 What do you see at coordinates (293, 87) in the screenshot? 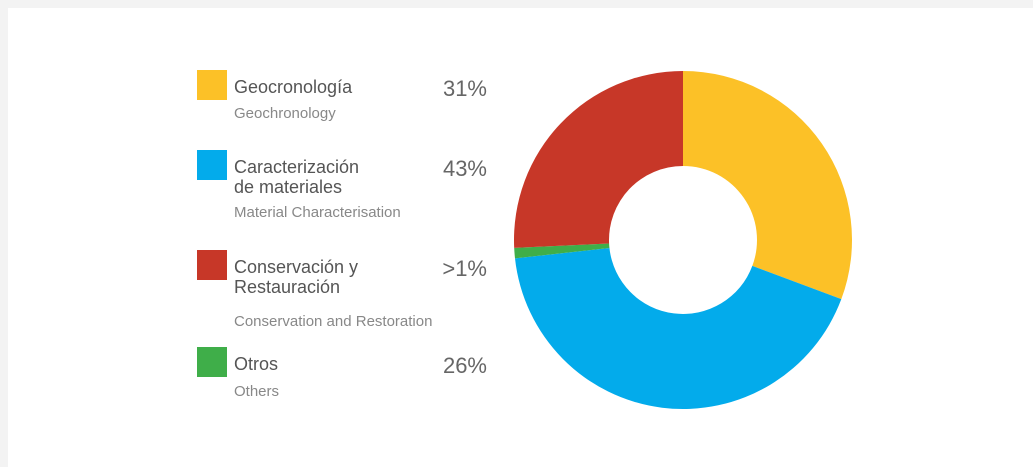
I see `legend-label: Geocronología` at bounding box center [293, 87].